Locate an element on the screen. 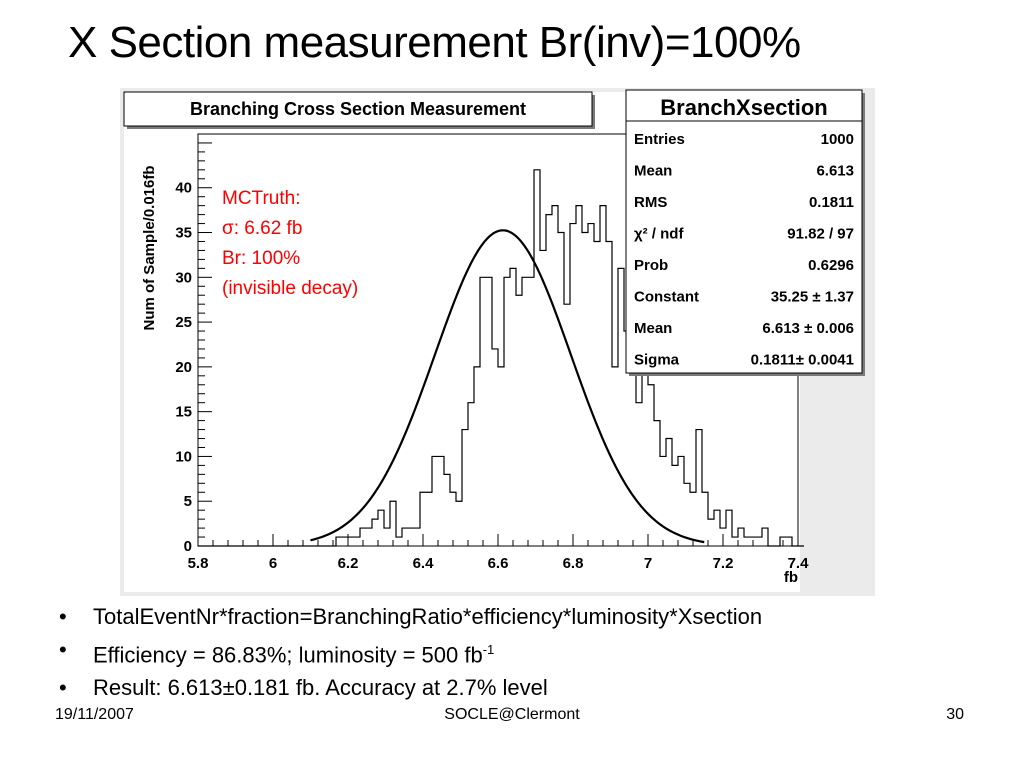 The height and width of the screenshot is (768, 1024). stats-row-label: RMS is located at coordinates (650, 202).